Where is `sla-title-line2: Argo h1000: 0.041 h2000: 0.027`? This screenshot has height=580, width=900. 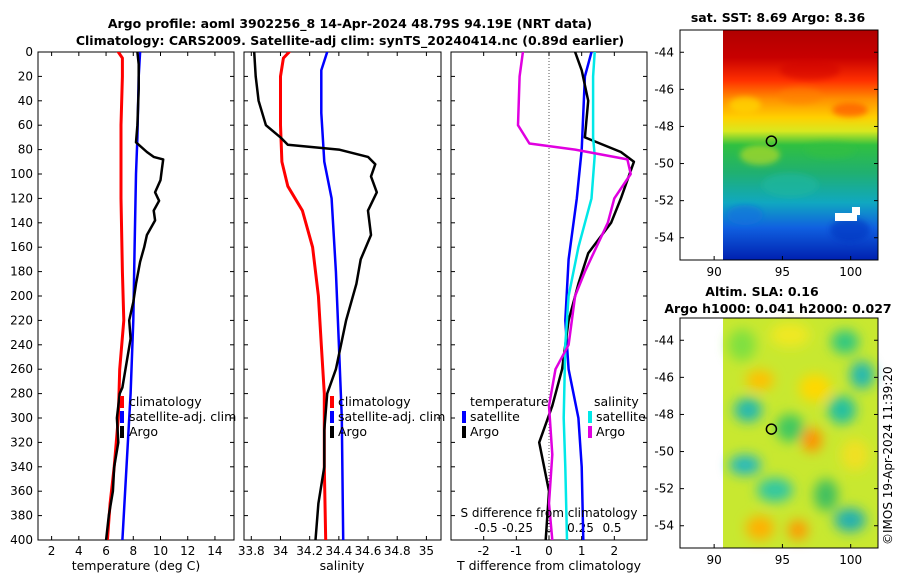
sla-title-line2: Argo h1000: 0.041 h2000: 0.027 is located at coordinates (777, 308).